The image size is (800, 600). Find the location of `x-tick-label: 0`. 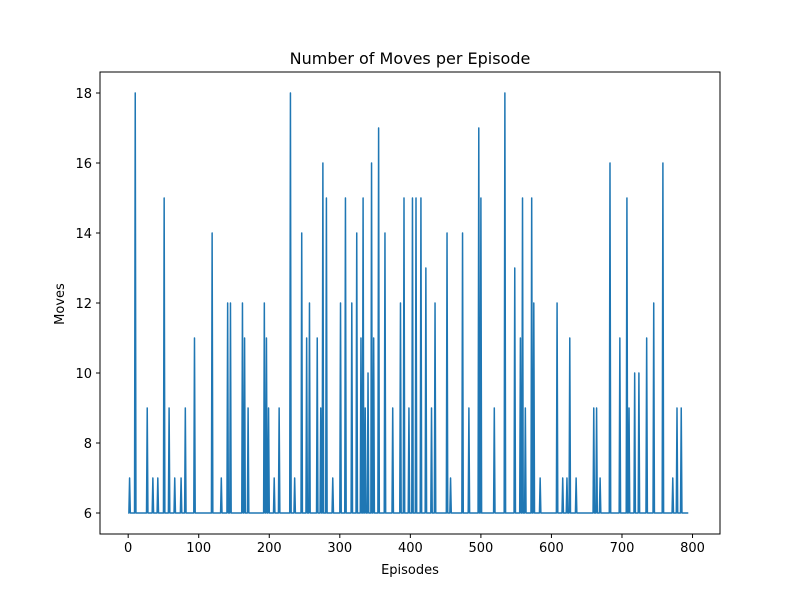

x-tick-label: 0 is located at coordinates (128, 548).